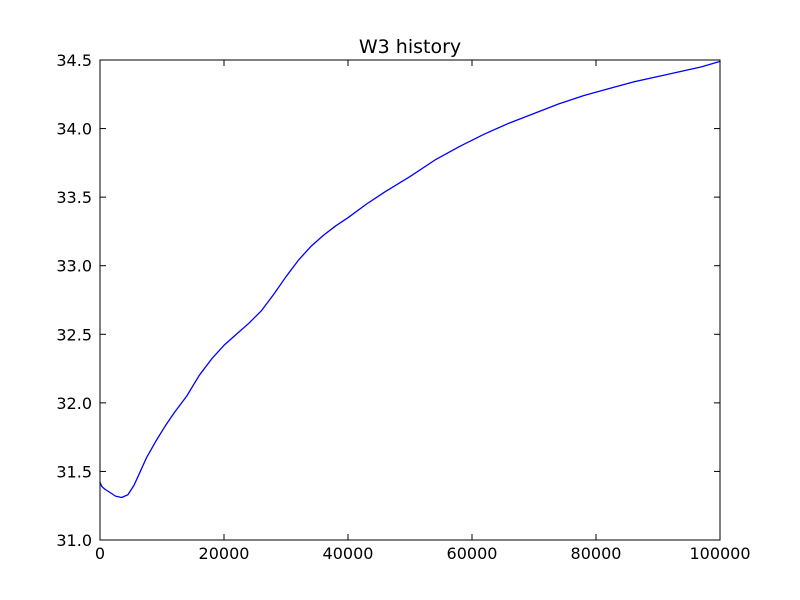  What do you see at coordinates (596, 553) in the screenshot?
I see `x-tick-label: 80000` at bounding box center [596, 553].